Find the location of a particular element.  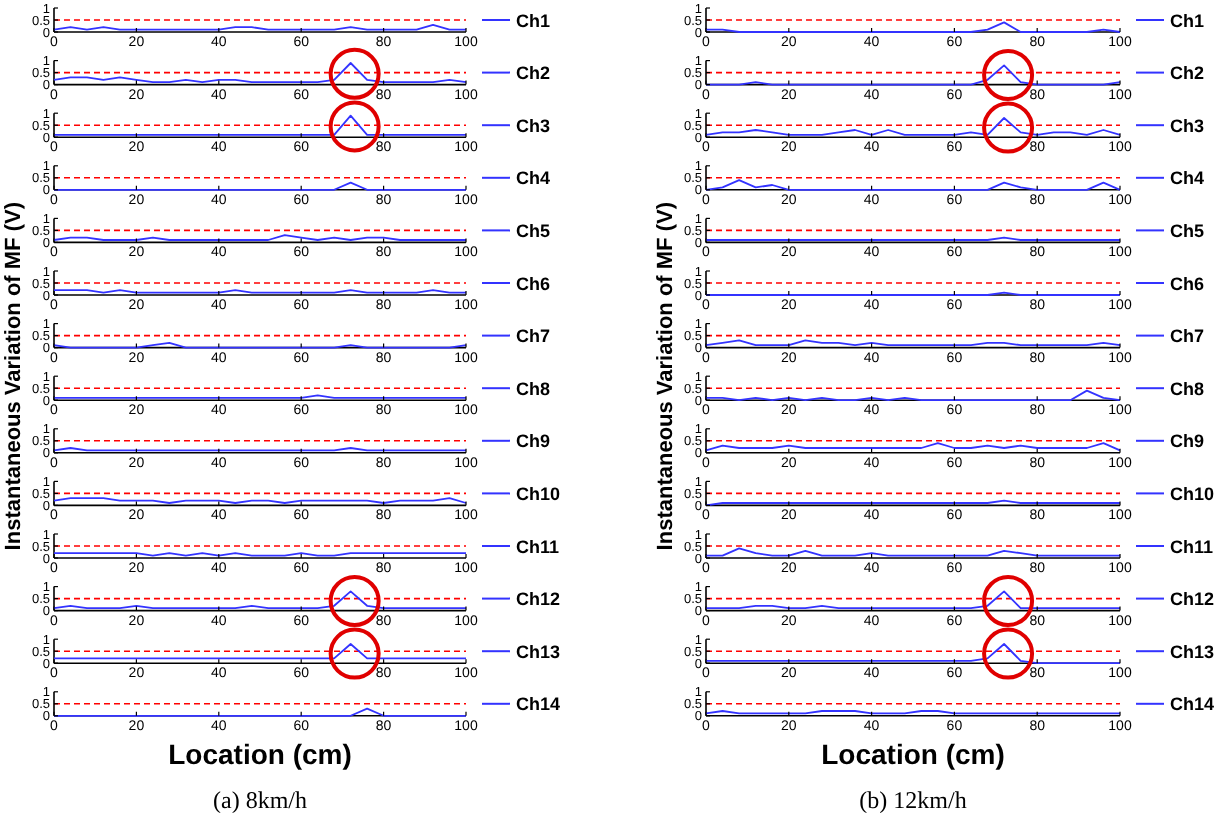

text: (b) 12km/h is located at coordinates (913, 799).